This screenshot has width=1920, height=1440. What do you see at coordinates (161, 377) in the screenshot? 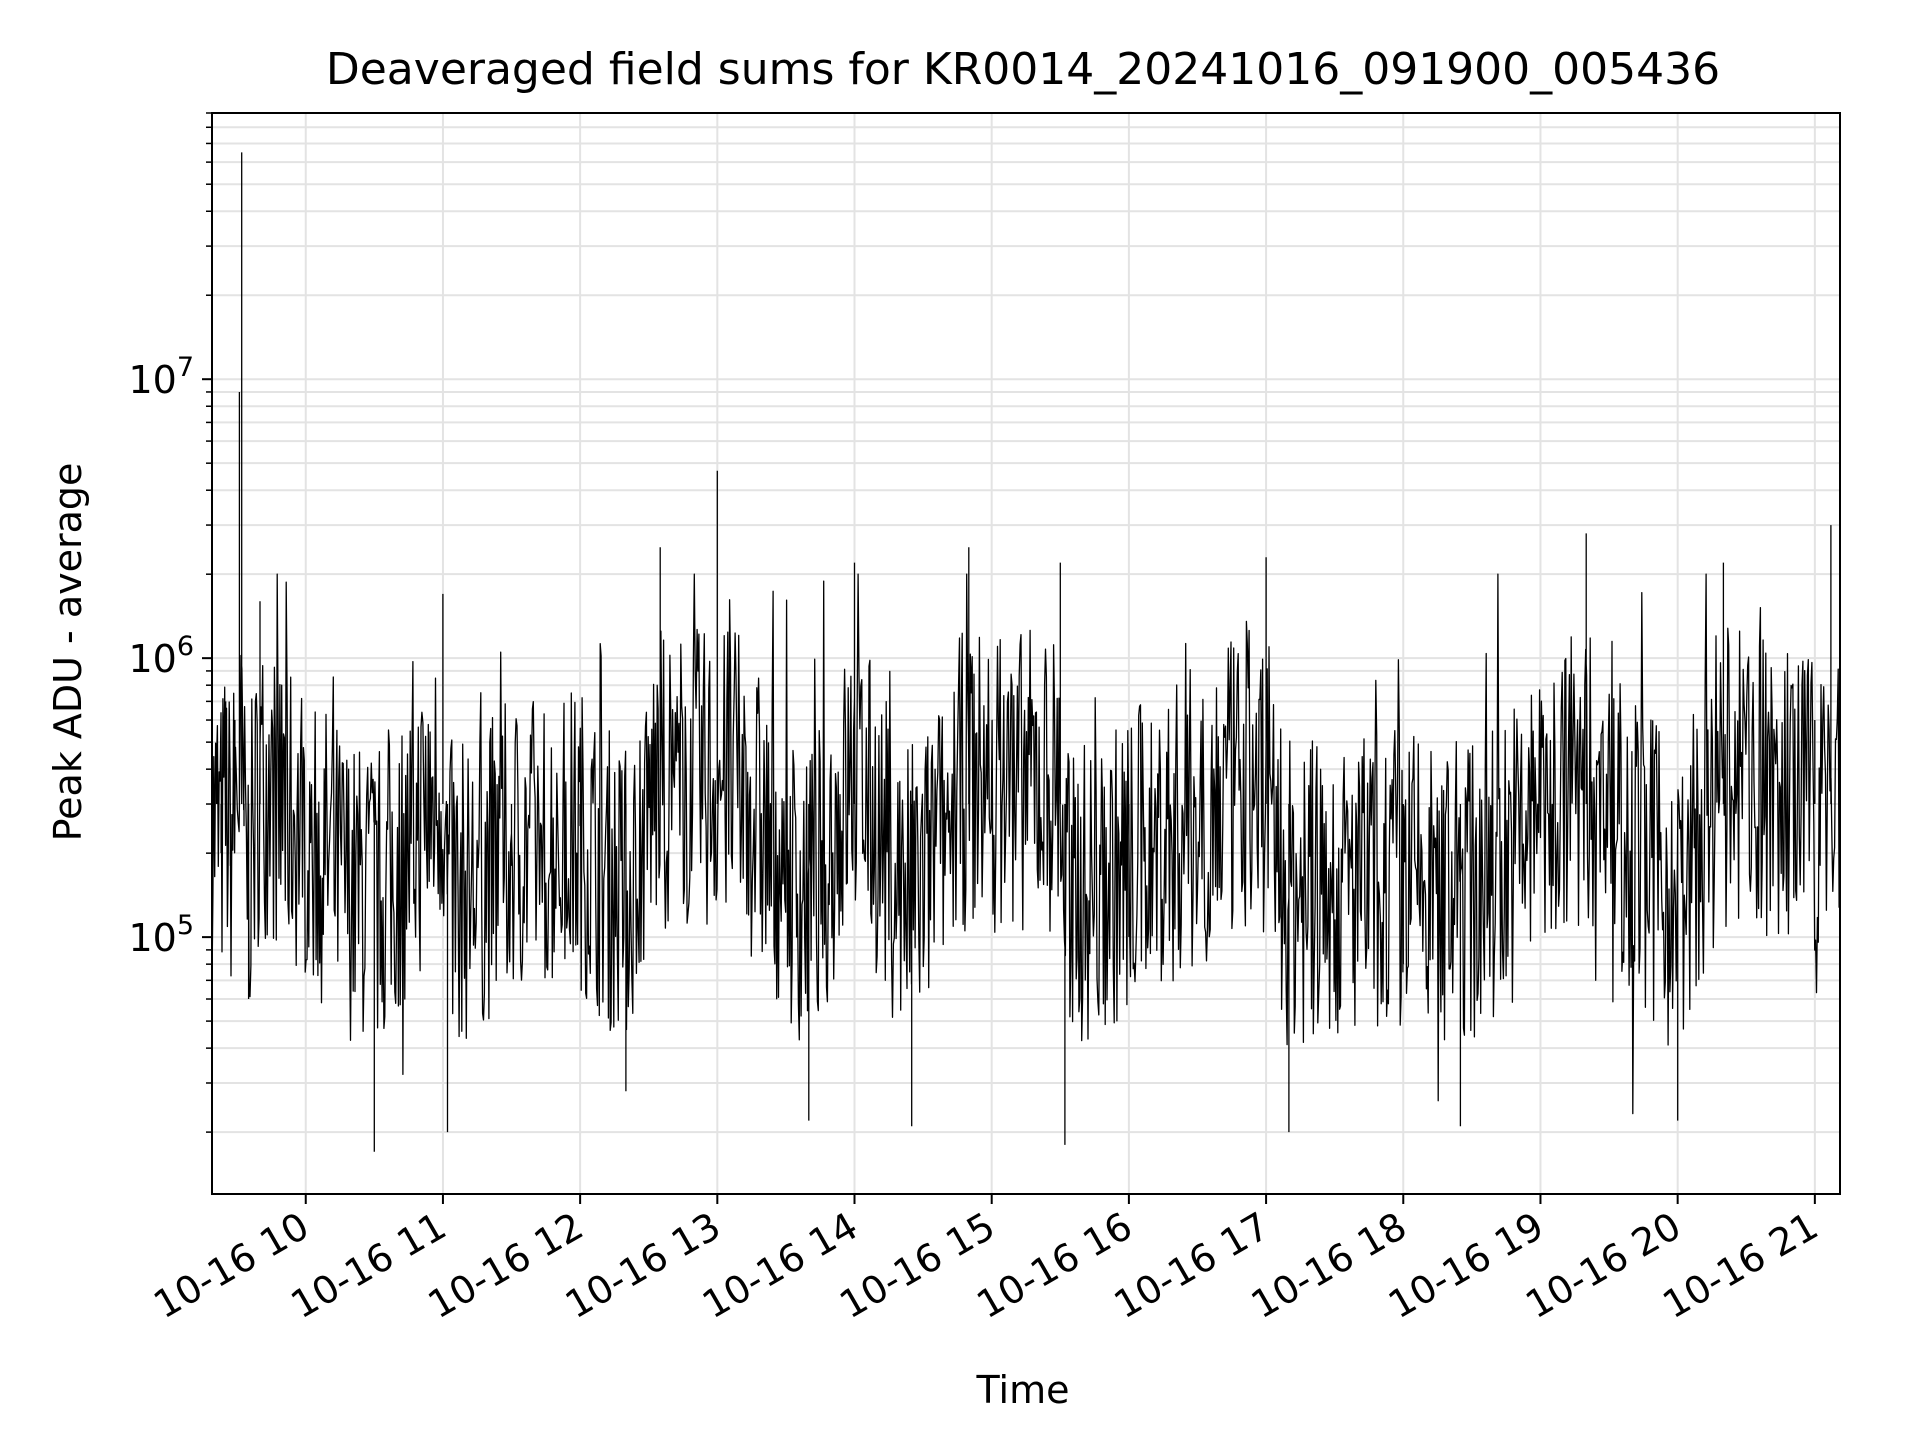
I see `y-tick-label: 107` at bounding box center [161, 377].